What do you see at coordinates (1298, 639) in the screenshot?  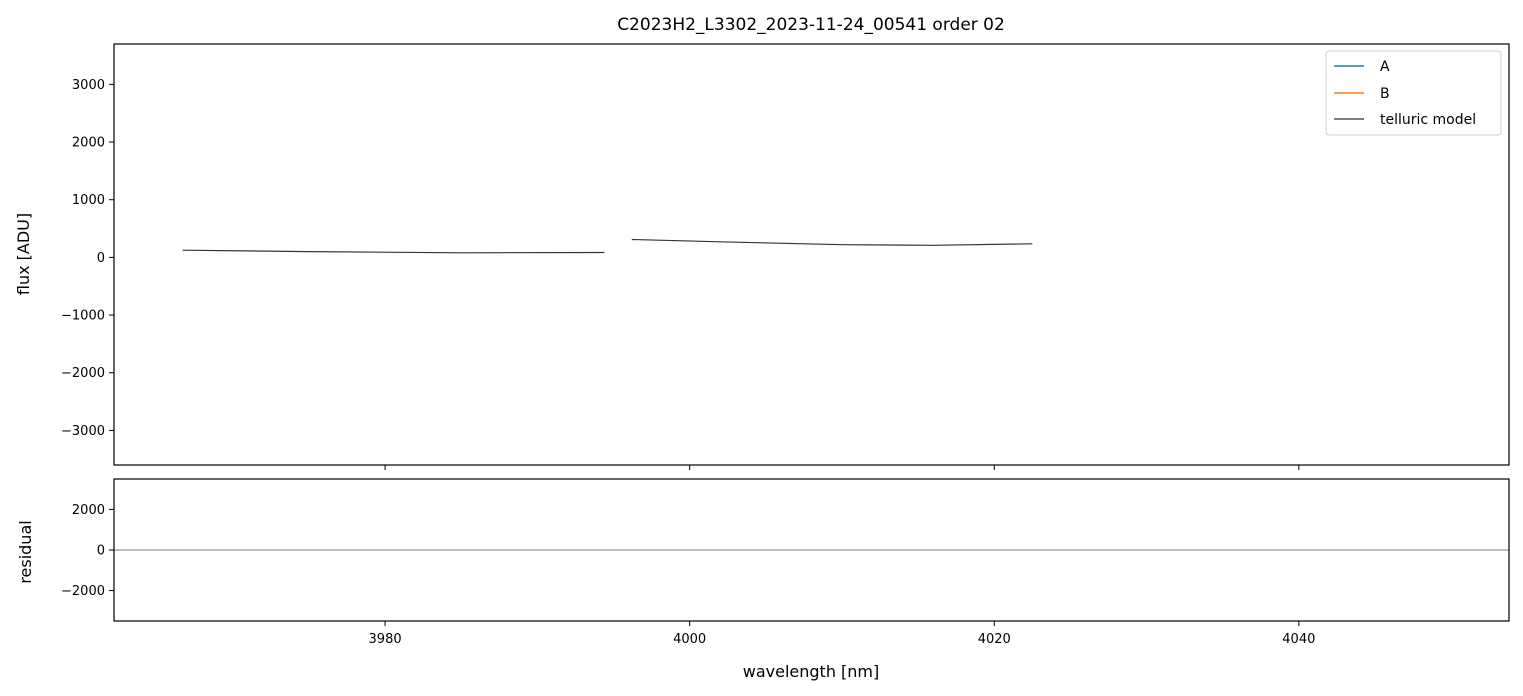 I see `bottom-xtick-label-3: 4040` at bounding box center [1298, 639].